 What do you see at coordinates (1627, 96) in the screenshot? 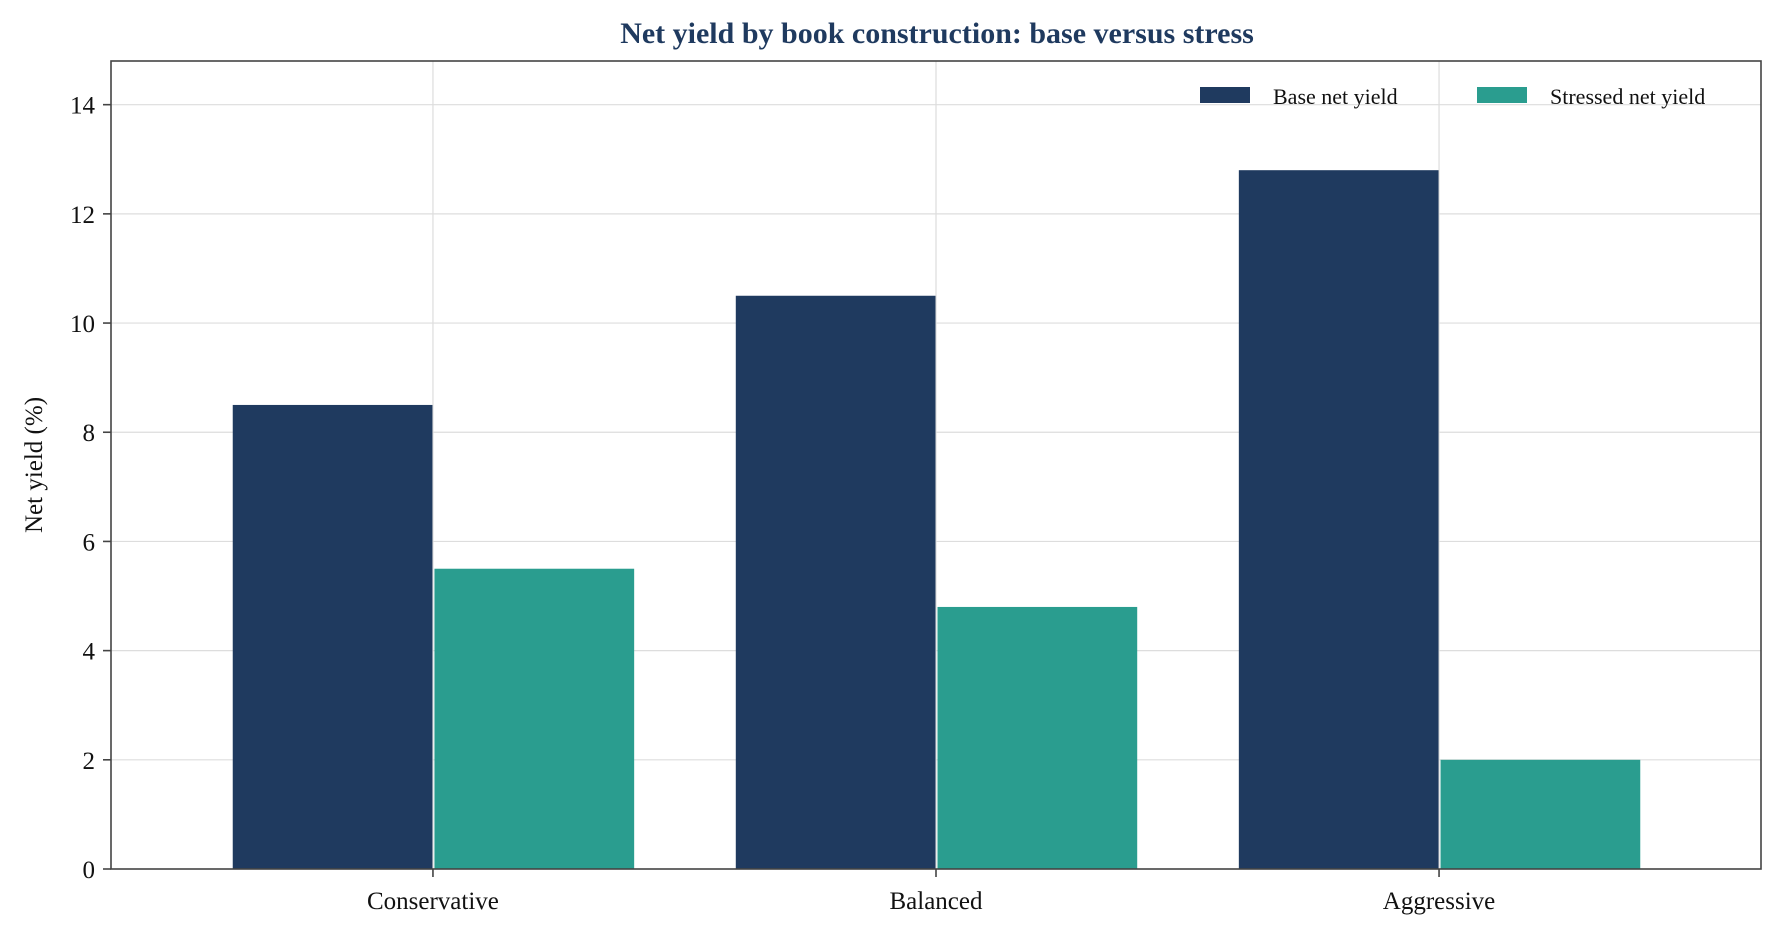
I see `legend-label-stressed: Stressed net yield` at bounding box center [1627, 96].